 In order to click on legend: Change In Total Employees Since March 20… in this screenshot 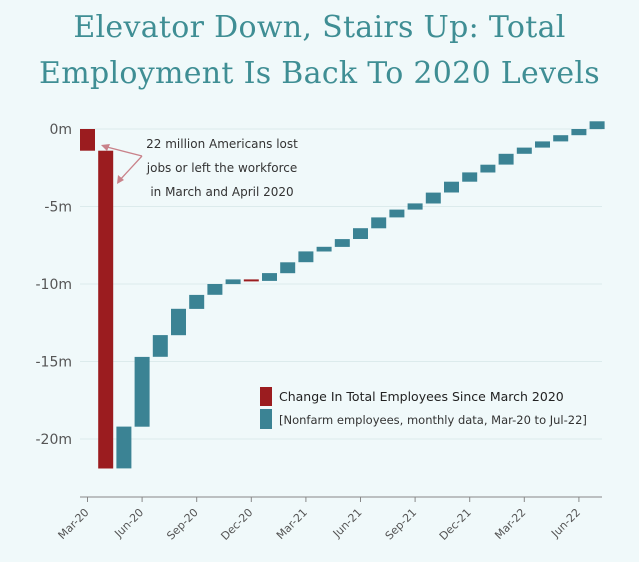, I will do `click(423, 408)`.